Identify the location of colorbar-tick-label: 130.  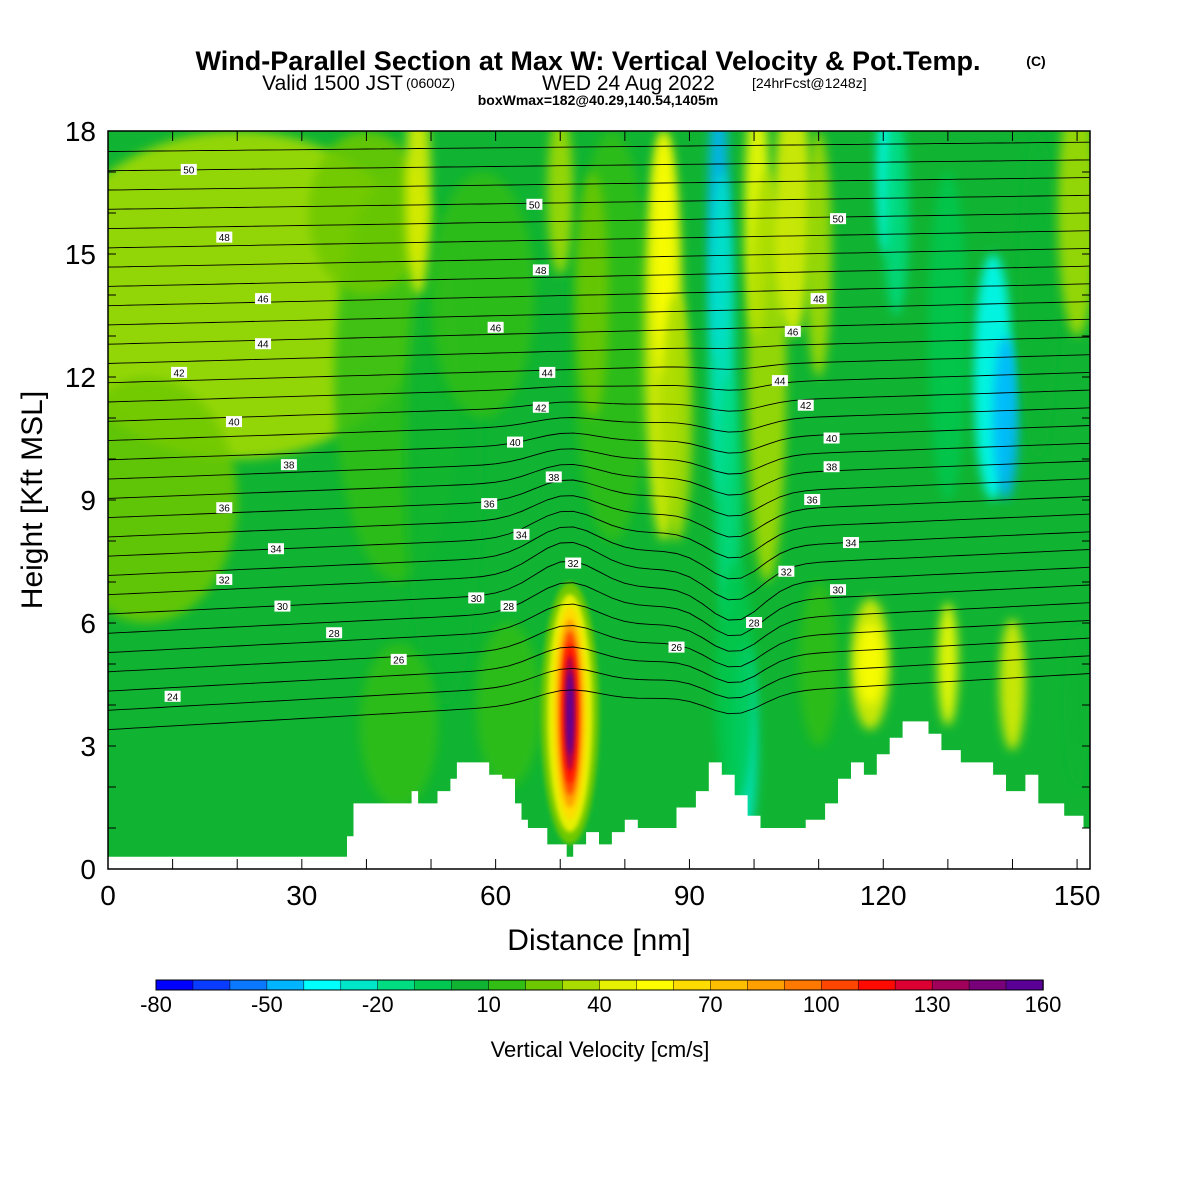
(932, 1004).